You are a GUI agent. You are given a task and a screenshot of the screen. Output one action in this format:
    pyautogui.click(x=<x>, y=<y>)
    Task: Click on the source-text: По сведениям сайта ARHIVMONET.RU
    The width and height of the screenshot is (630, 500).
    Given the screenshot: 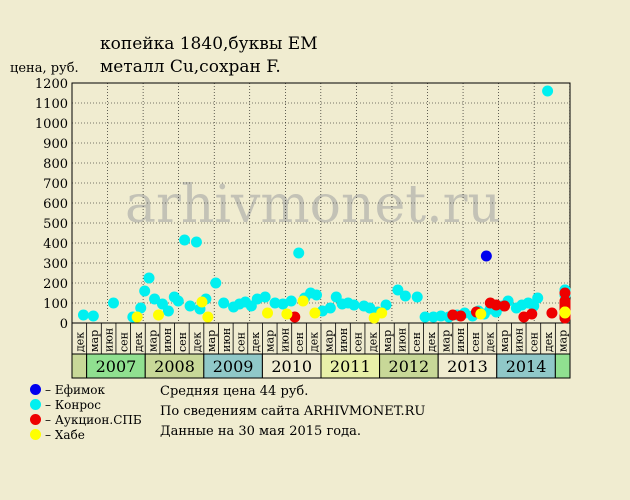 What is the action you would take?
    pyautogui.click(x=293, y=411)
    